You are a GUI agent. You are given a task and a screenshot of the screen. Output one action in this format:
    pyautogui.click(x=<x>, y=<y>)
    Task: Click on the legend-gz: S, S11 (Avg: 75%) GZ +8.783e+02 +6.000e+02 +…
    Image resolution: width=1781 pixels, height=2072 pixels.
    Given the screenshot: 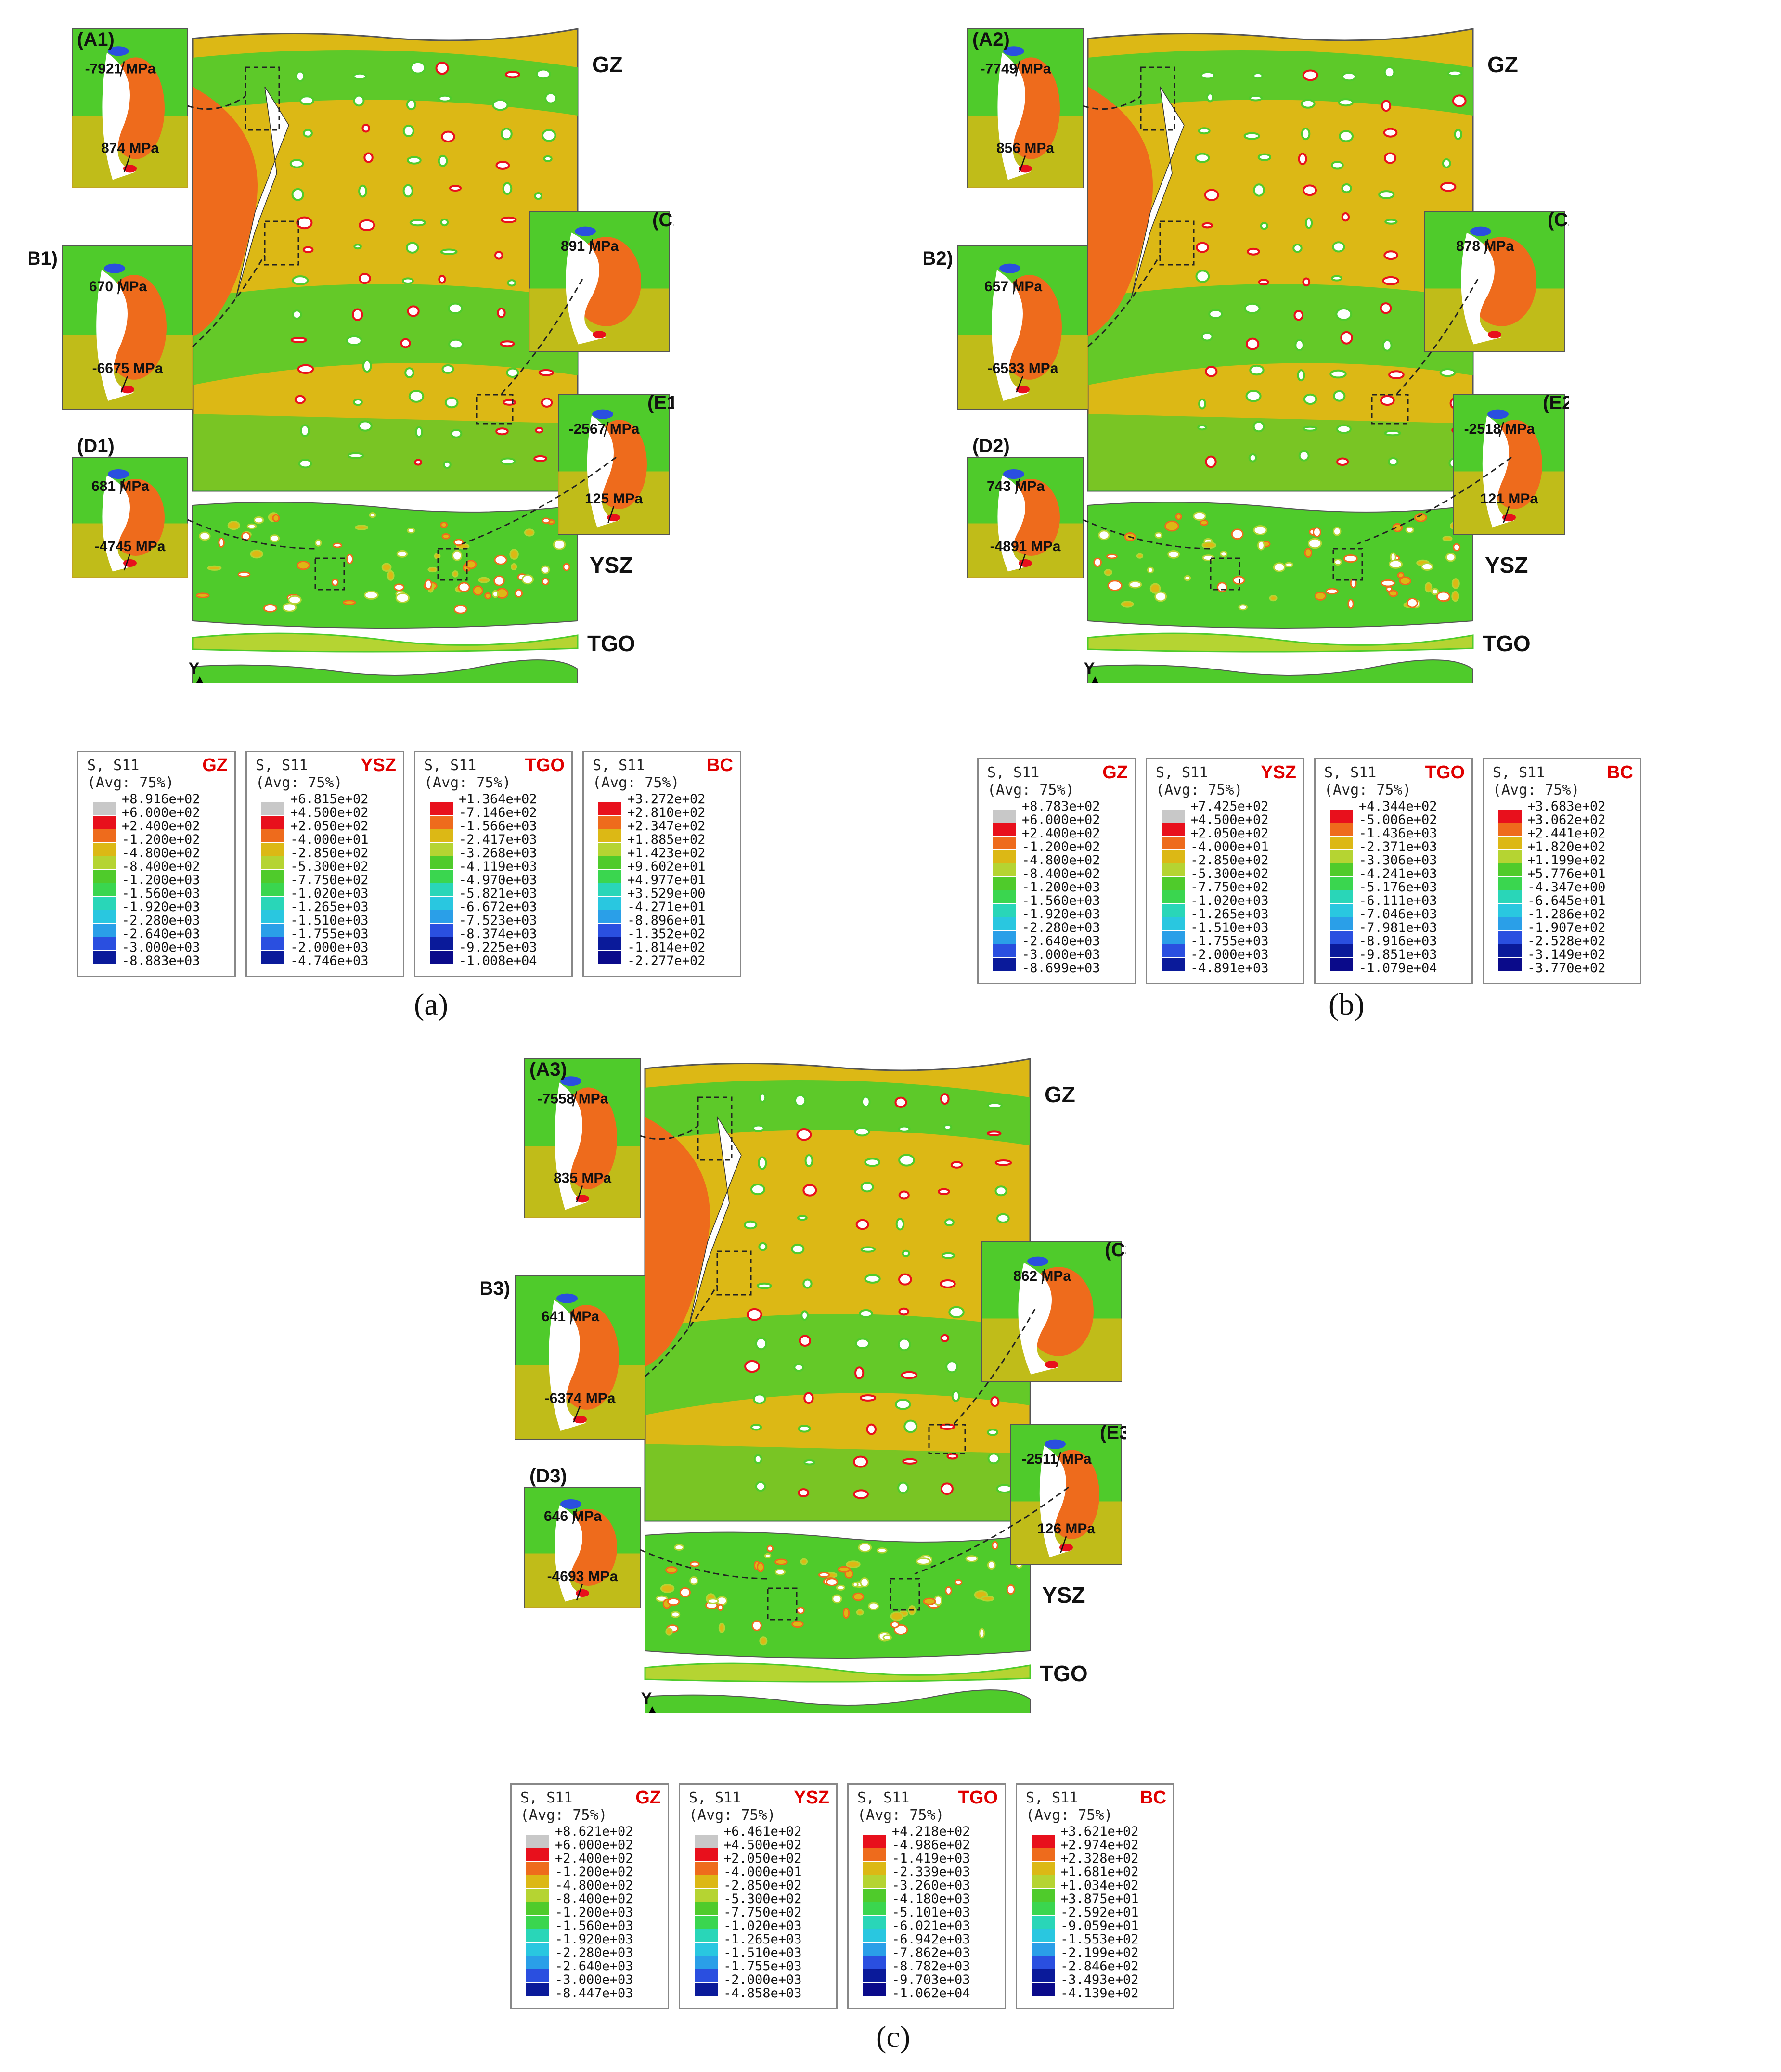 What is the action you would take?
    pyautogui.click(x=1056, y=871)
    